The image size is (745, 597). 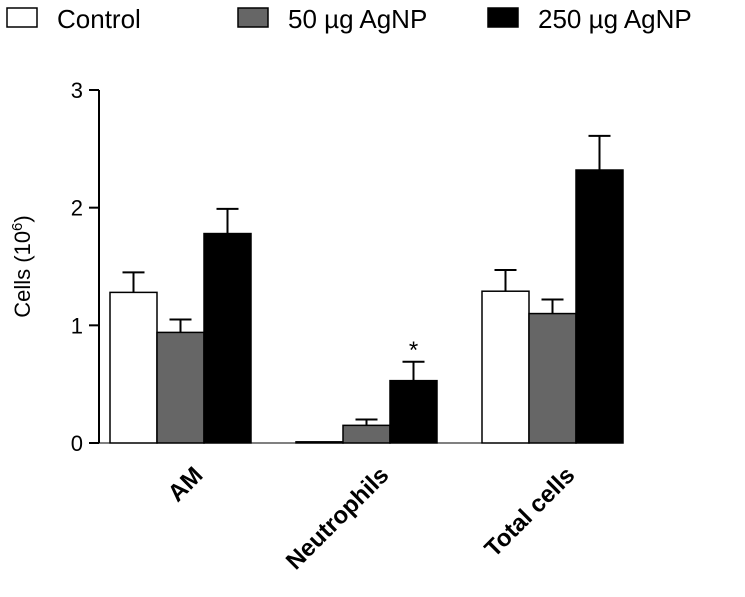 I want to click on legend-label: 250 µg AgNP, so click(x=615, y=19).